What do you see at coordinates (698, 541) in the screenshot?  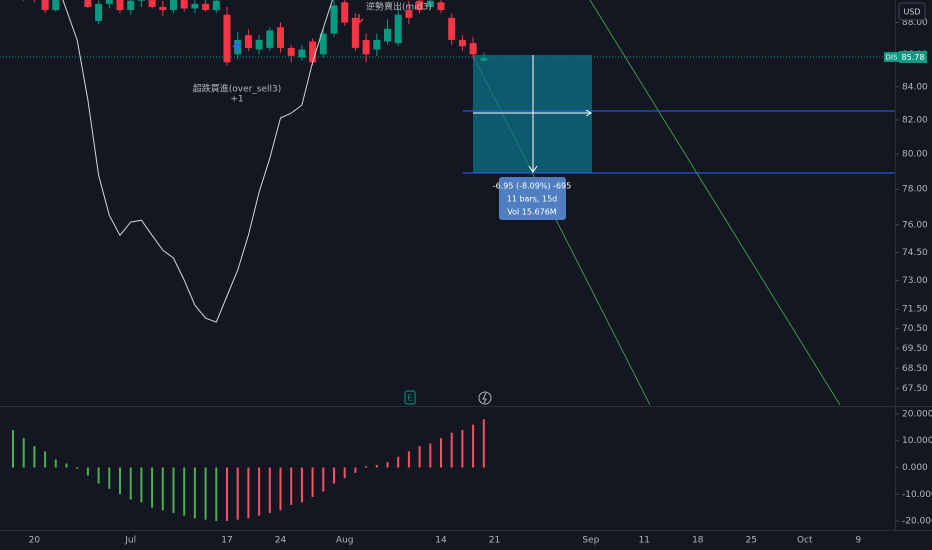 I see `x-tick-label: 18` at bounding box center [698, 541].